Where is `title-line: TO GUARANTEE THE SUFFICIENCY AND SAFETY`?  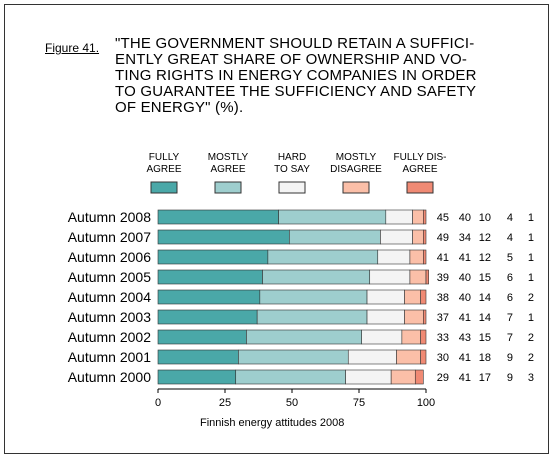
title-line: TO GUARANTEE THE SUFFICIENCY AND SAFETY is located at coordinates (296, 91).